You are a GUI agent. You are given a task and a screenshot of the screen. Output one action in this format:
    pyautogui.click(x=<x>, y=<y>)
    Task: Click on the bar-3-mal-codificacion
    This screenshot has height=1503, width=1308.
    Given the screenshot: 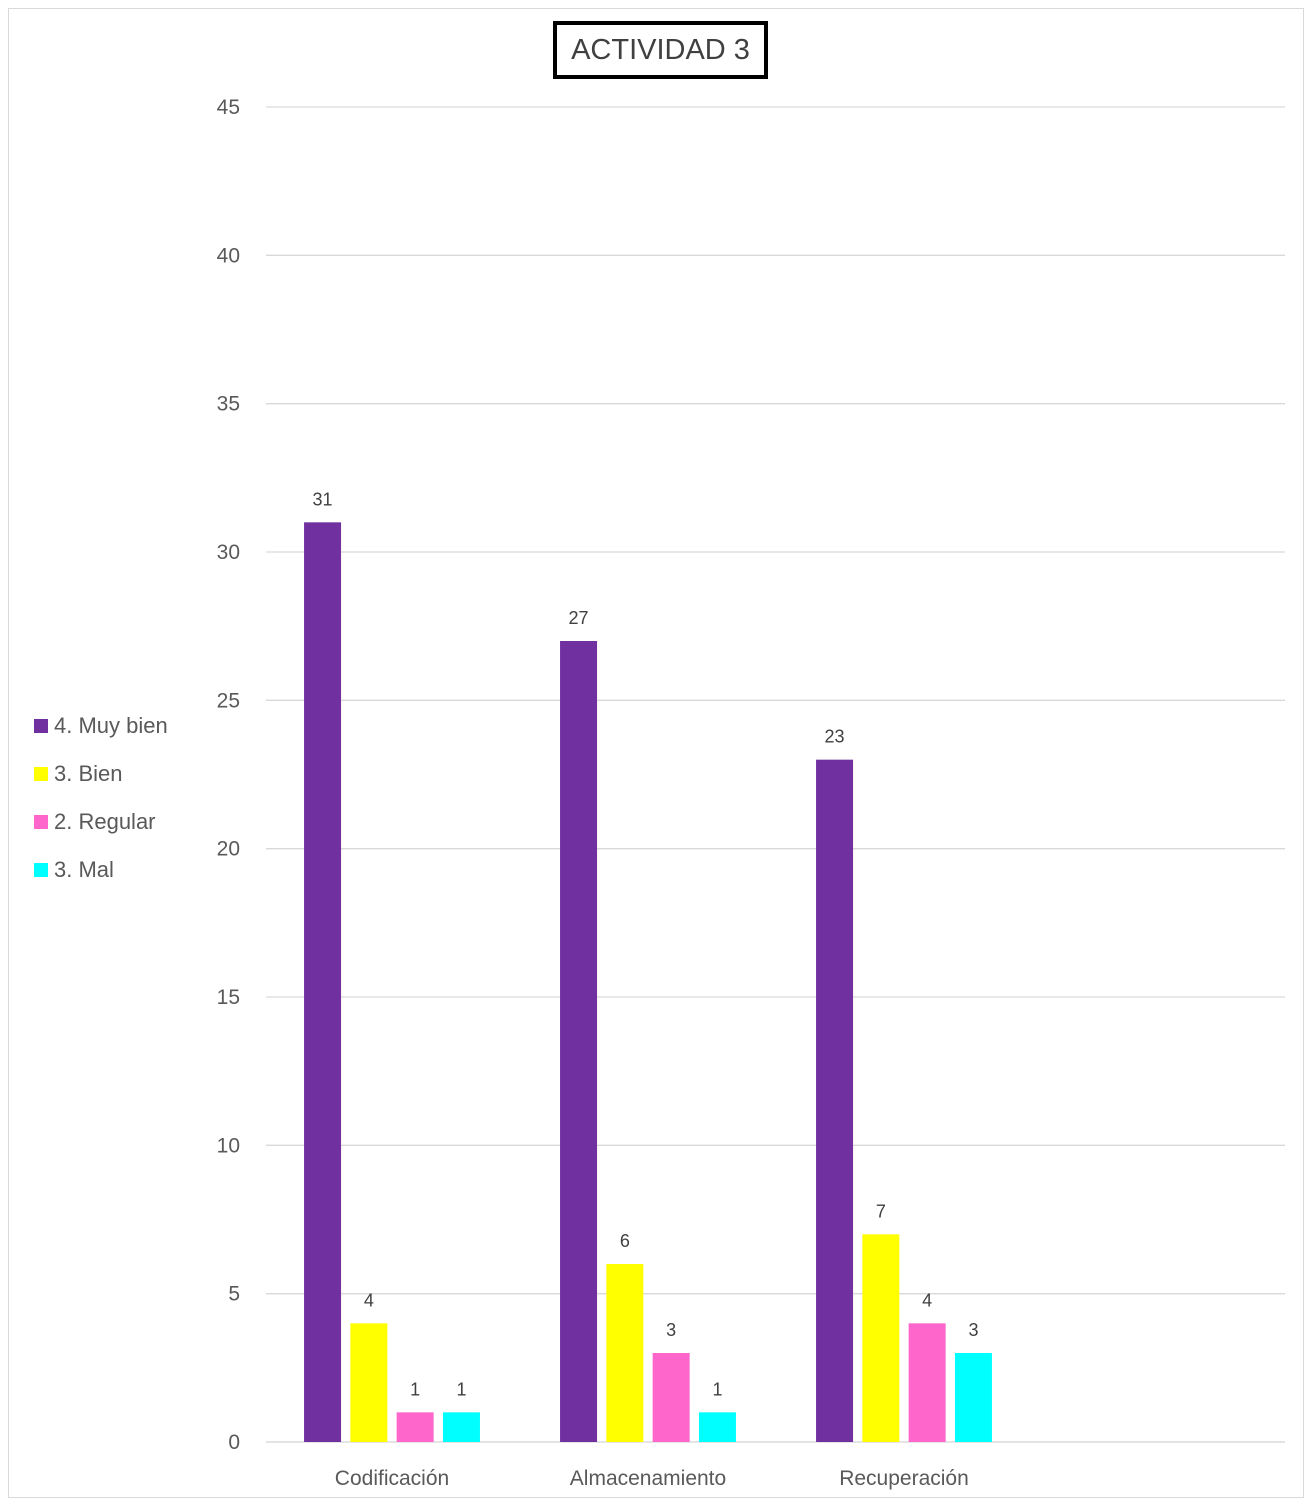 What is the action you would take?
    pyautogui.click(x=461, y=1427)
    